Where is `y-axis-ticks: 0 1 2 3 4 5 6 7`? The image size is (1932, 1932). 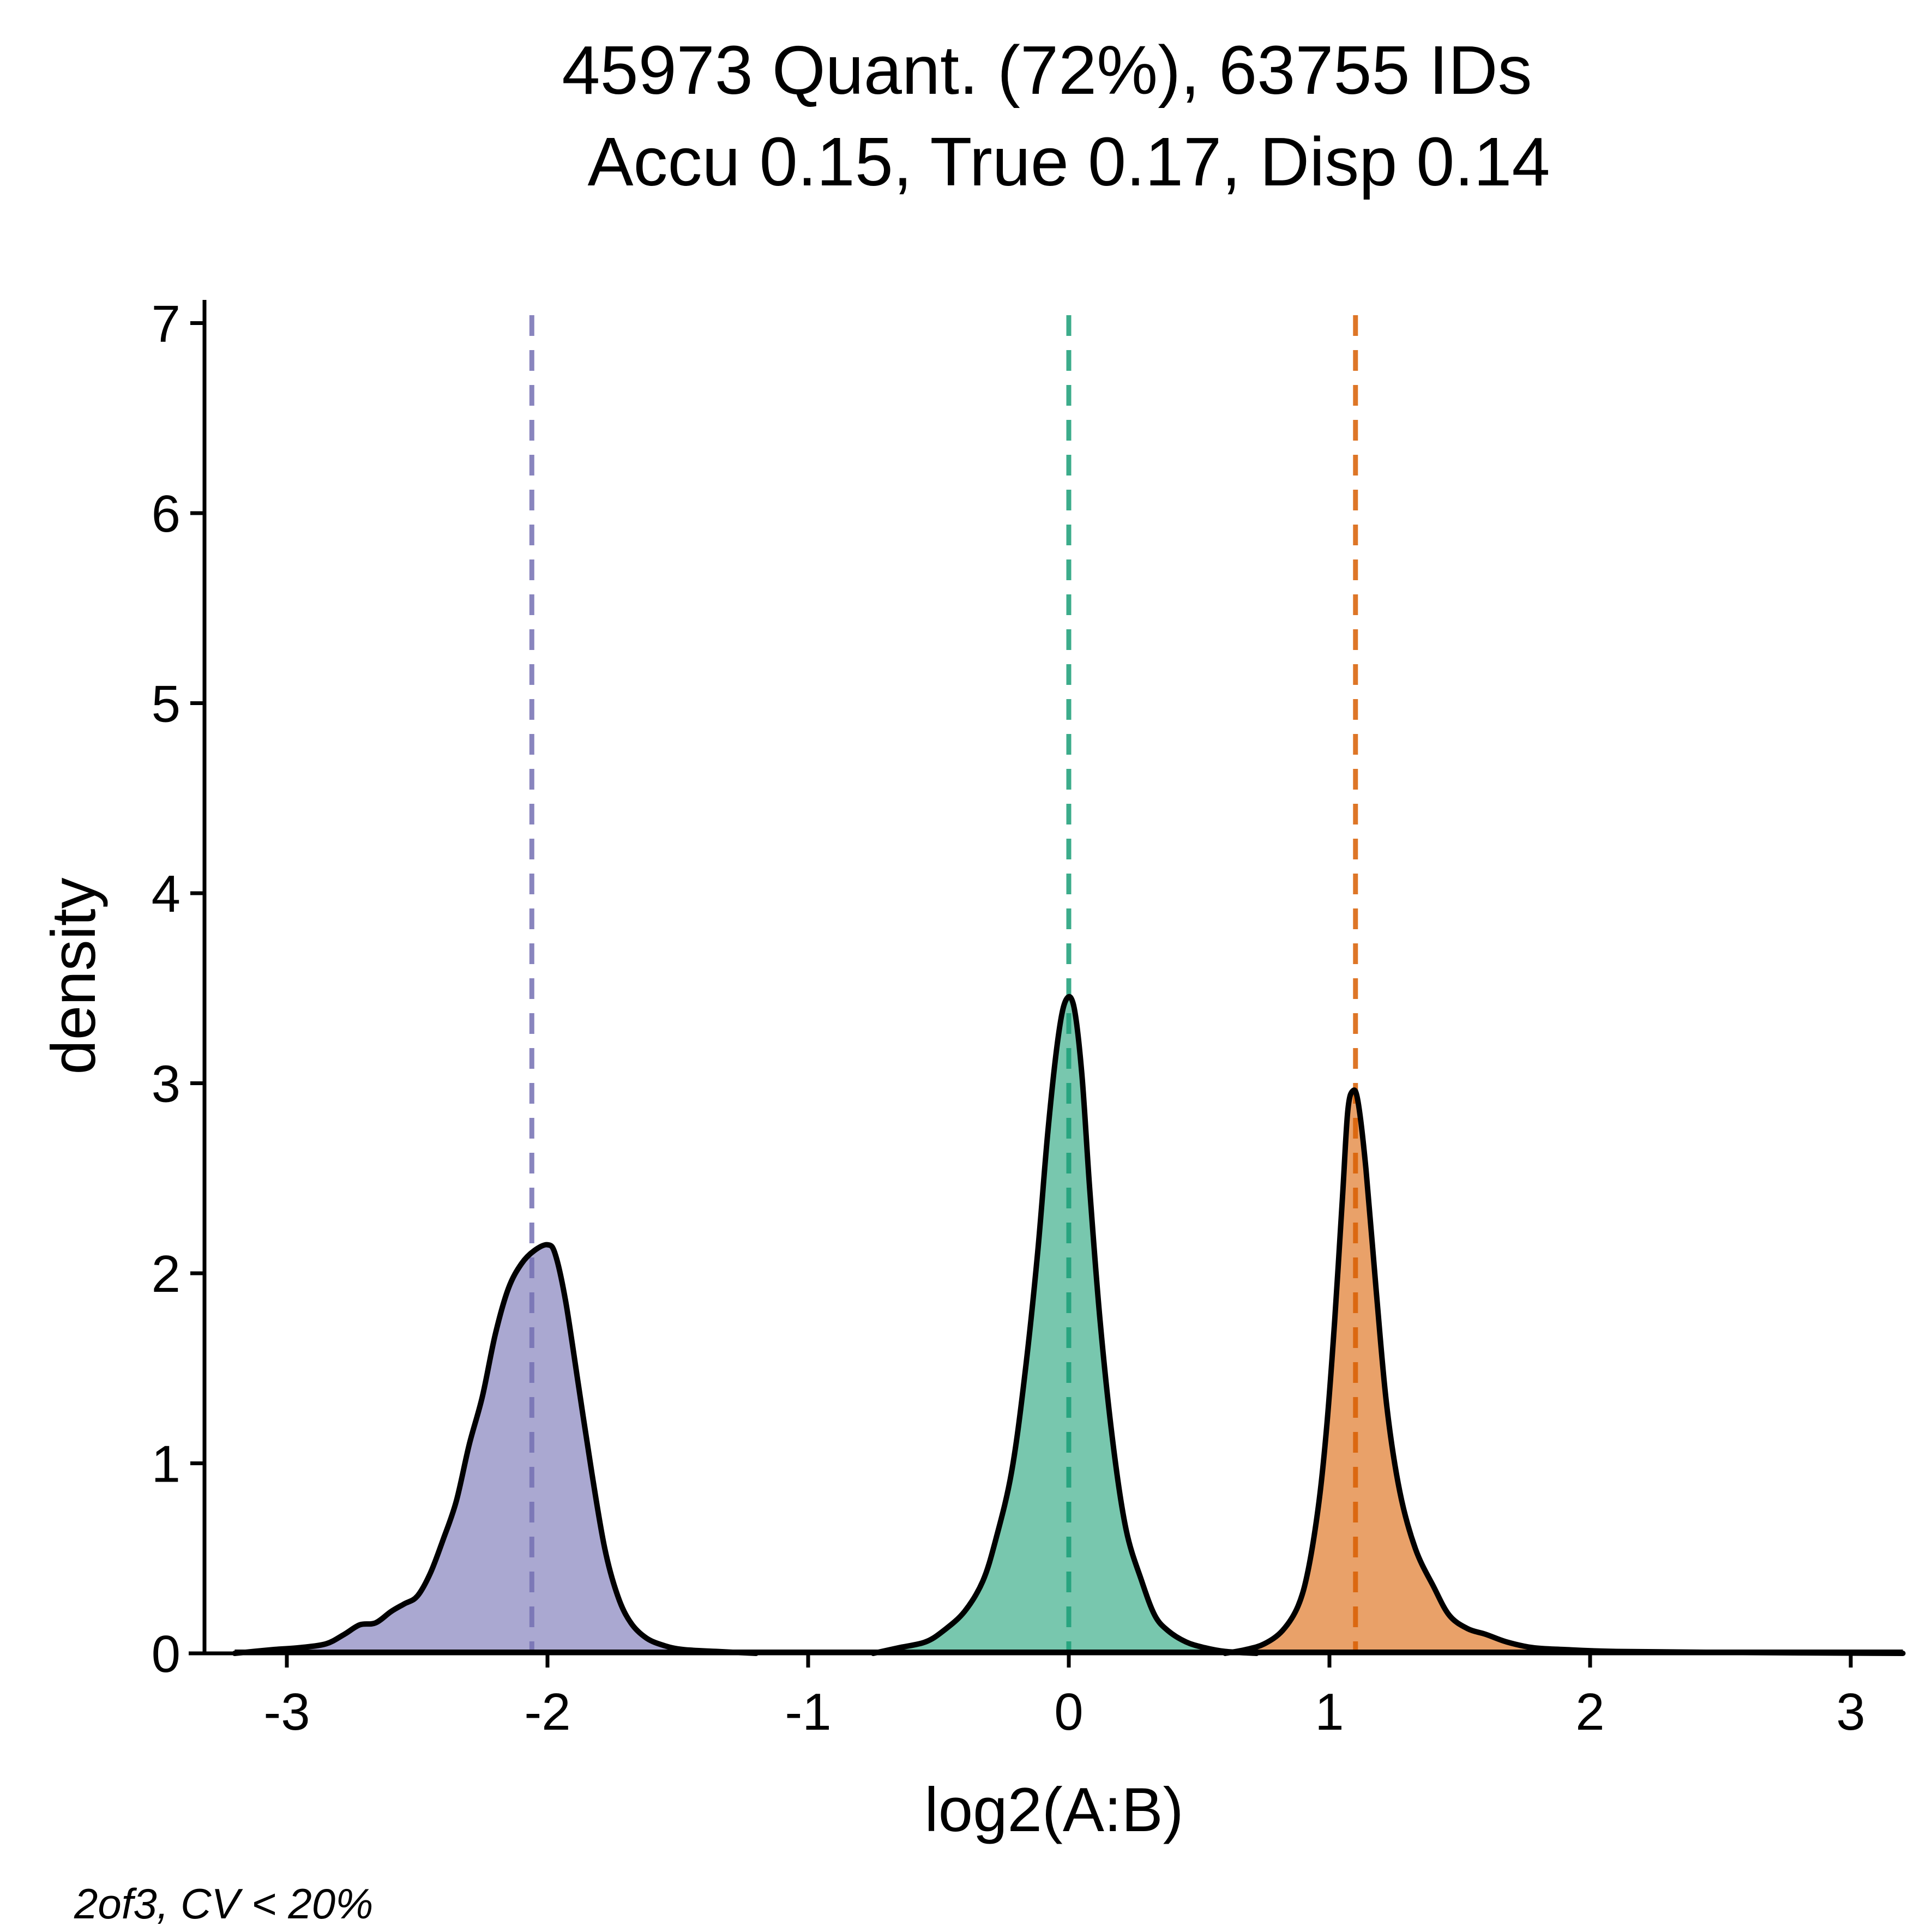 y-axis-ticks: 0 1 2 3 4 5 6 7 is located at coordinates (178, 989).